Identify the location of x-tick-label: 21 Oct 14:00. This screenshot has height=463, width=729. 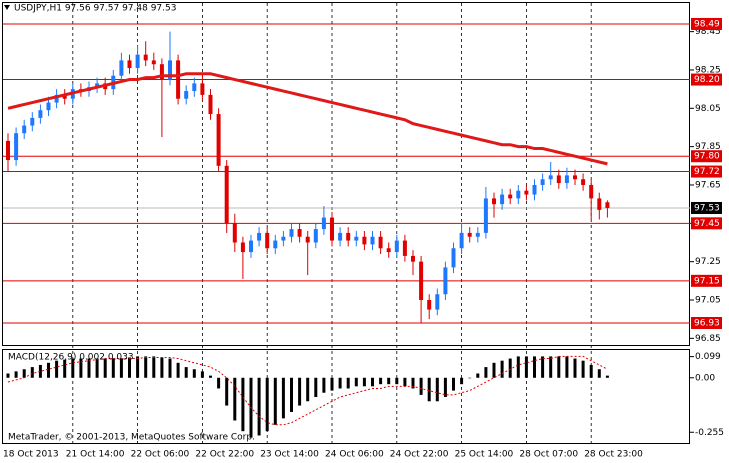
(95, 455).